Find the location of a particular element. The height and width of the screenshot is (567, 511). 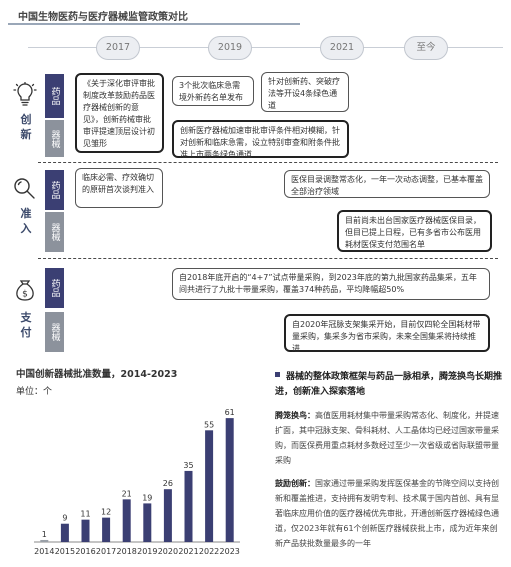

timeline-year-present: 至今 is located at coordinates (426, 48).